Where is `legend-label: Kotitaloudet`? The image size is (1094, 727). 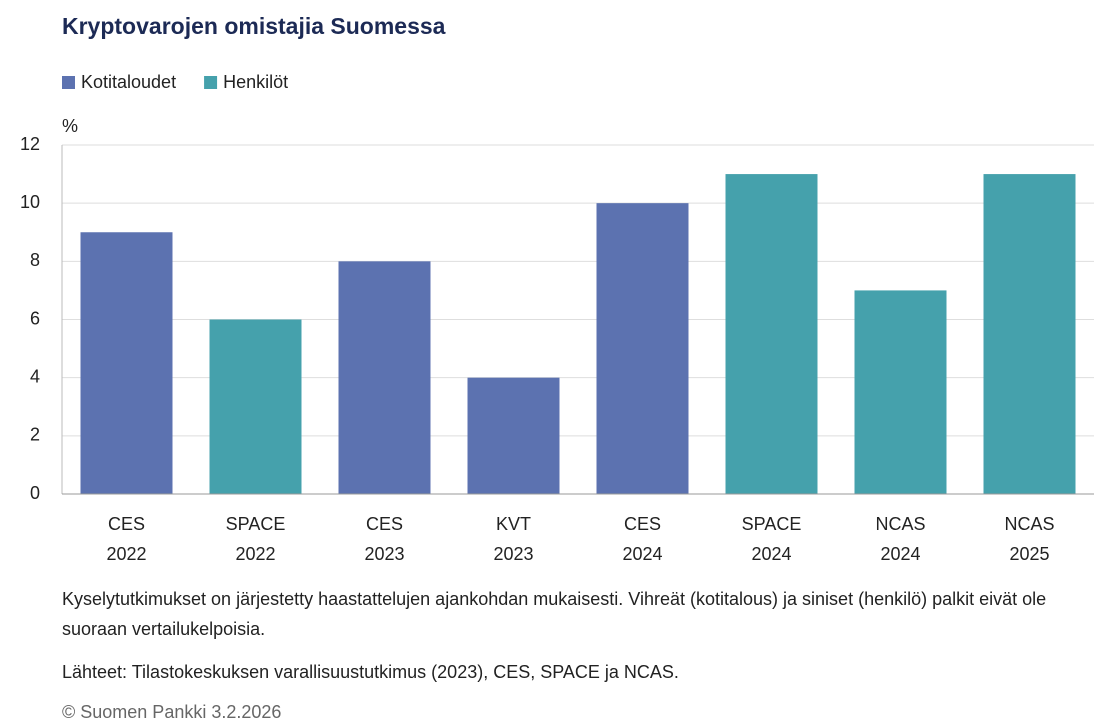 legend-label: Kotitaloudet is located at coordinates (128, 82).